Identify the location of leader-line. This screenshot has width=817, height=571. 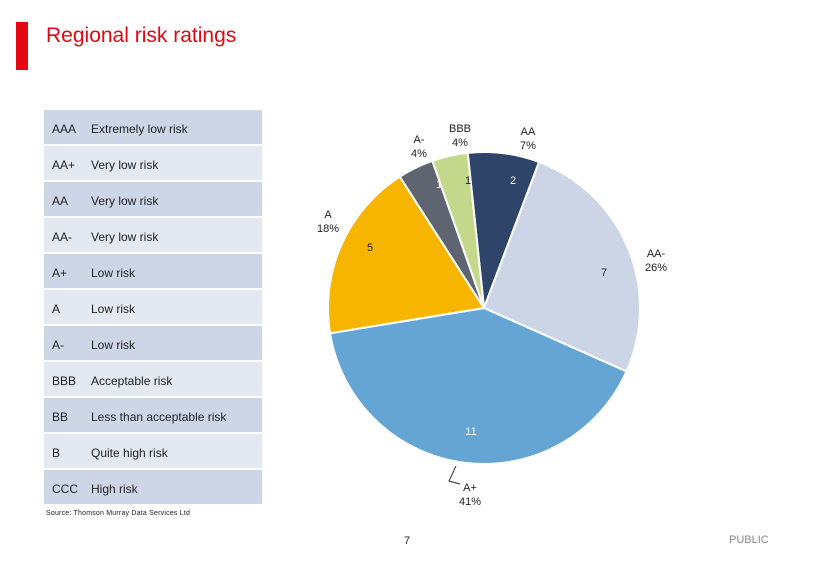
(454, 475).